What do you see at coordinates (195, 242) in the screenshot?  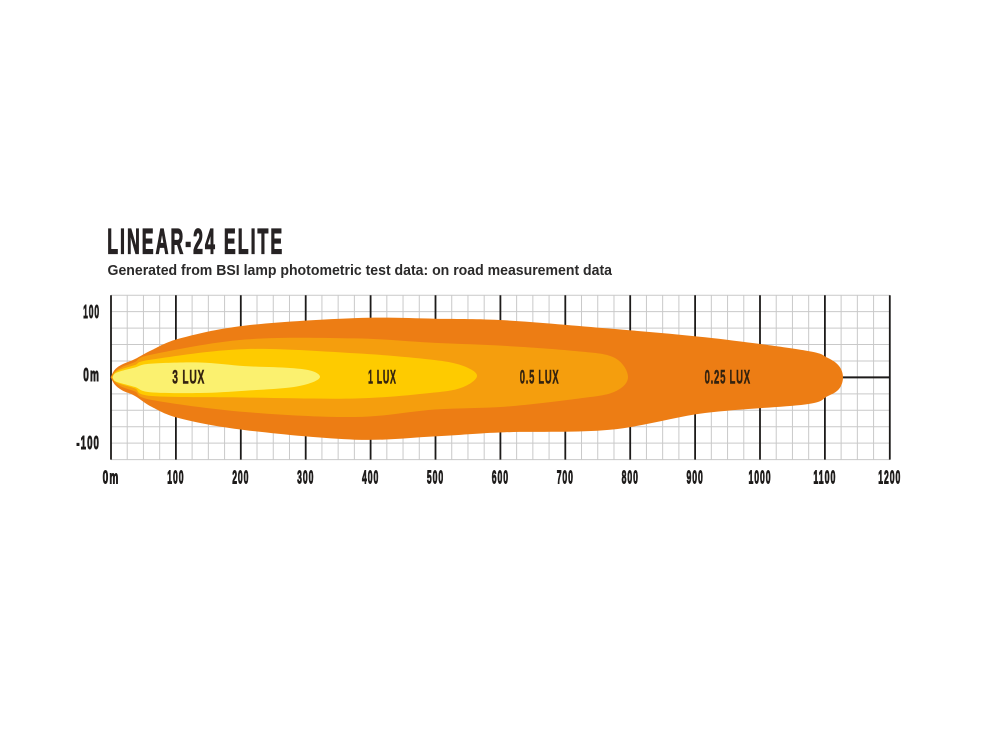 I see `svg-text: LINEAR-24 ELITE` at bounding box center [195, 242].